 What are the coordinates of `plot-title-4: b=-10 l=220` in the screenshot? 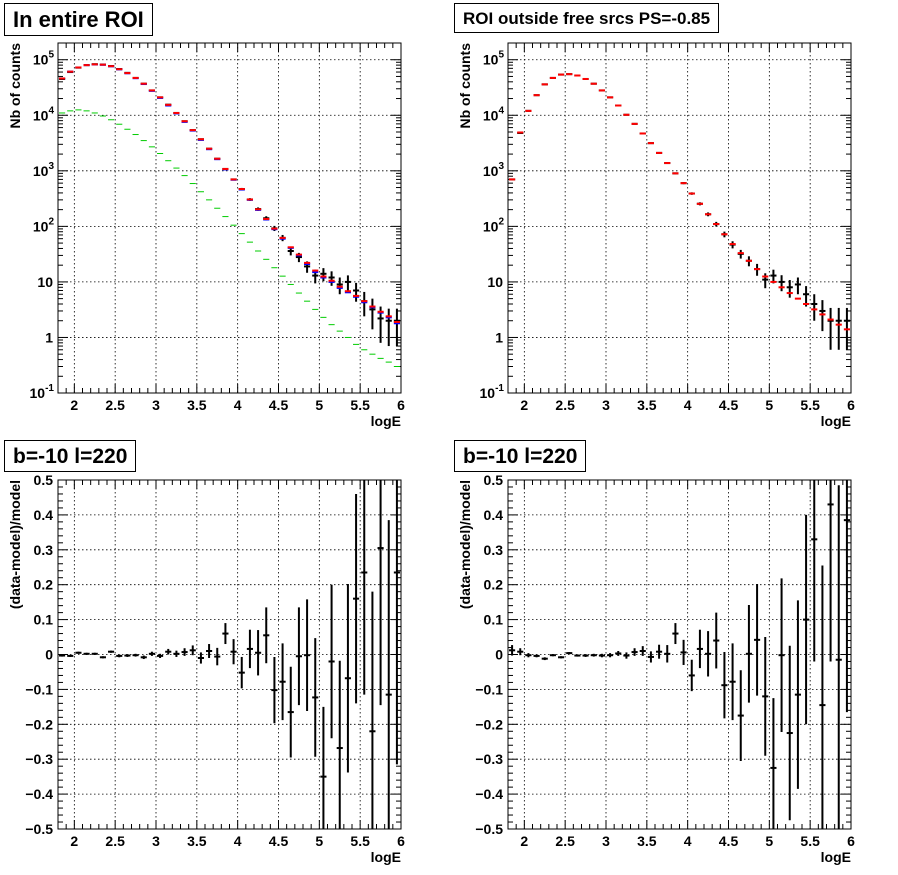 It's located at (520, 456).